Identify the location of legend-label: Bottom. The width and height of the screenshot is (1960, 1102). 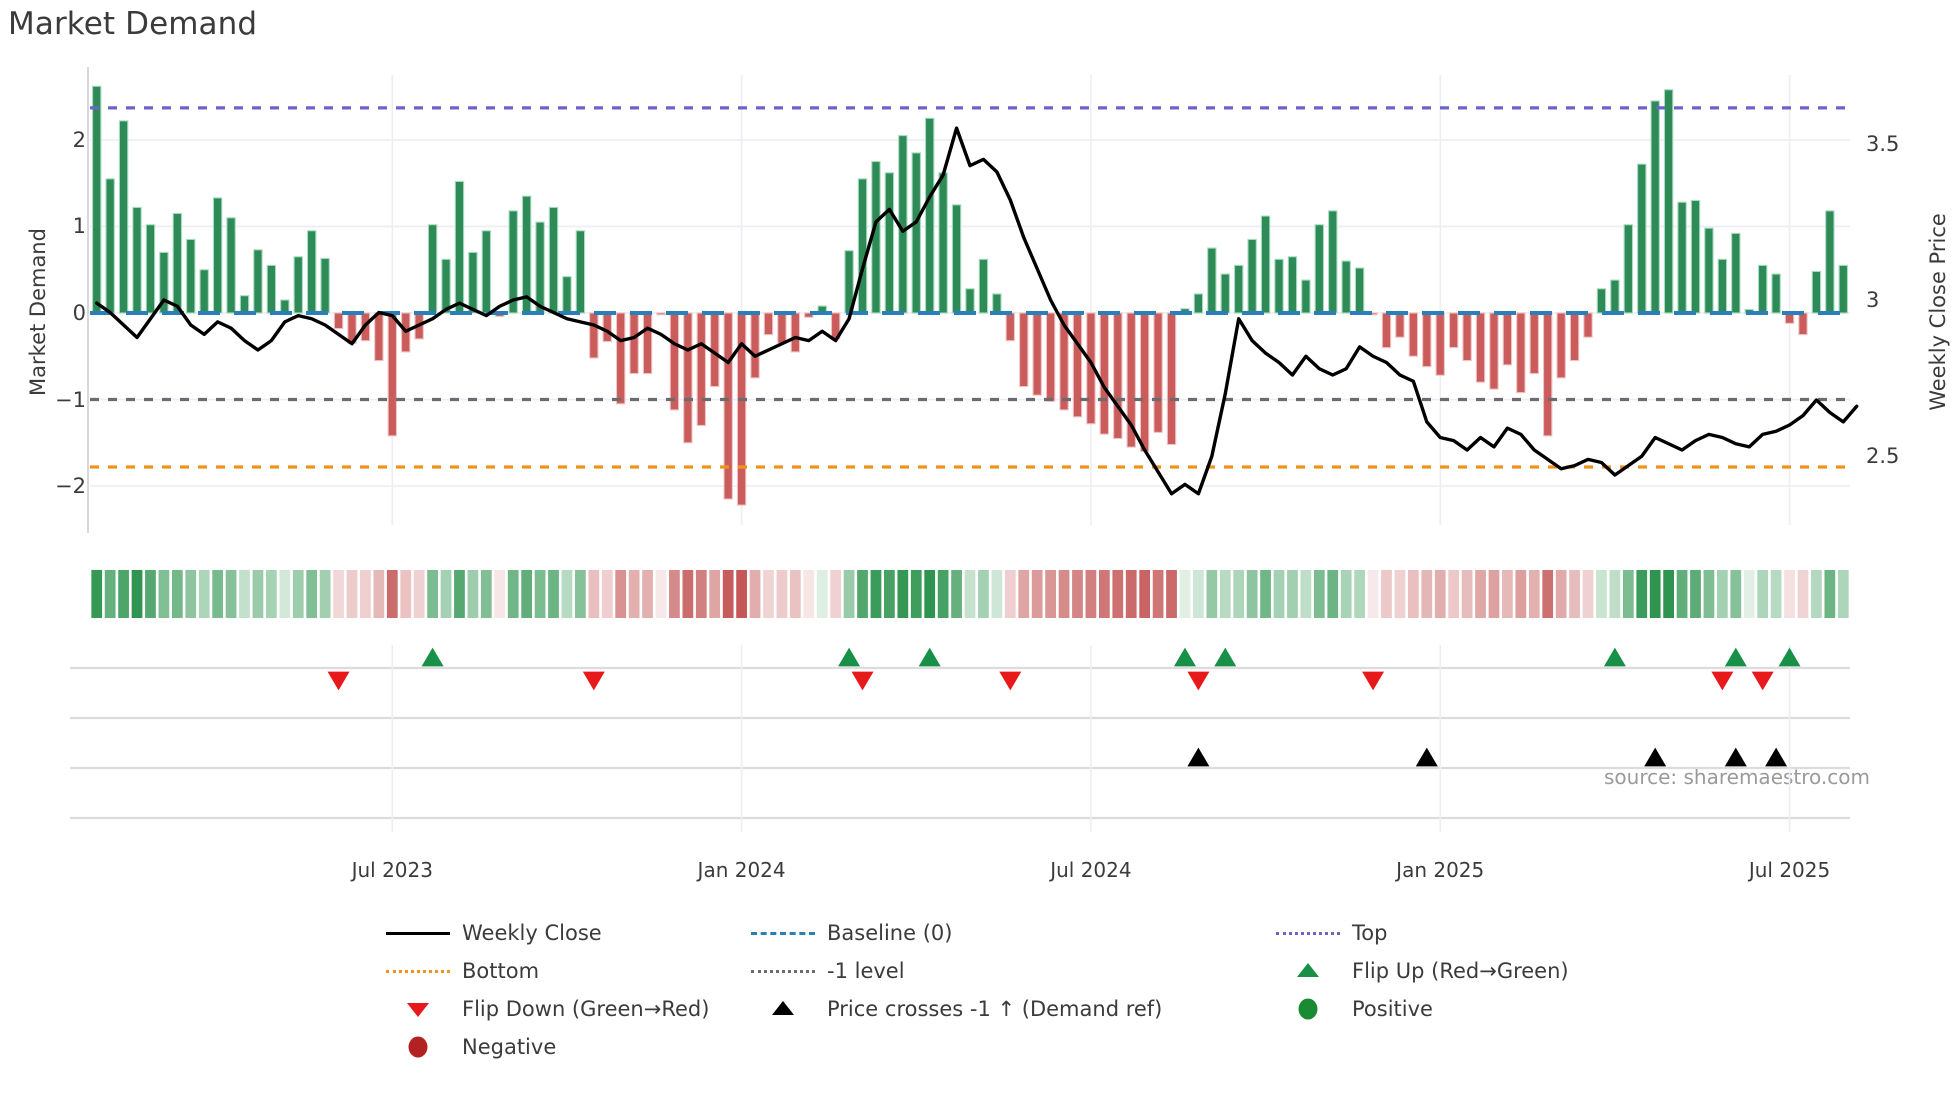
(501, 971).